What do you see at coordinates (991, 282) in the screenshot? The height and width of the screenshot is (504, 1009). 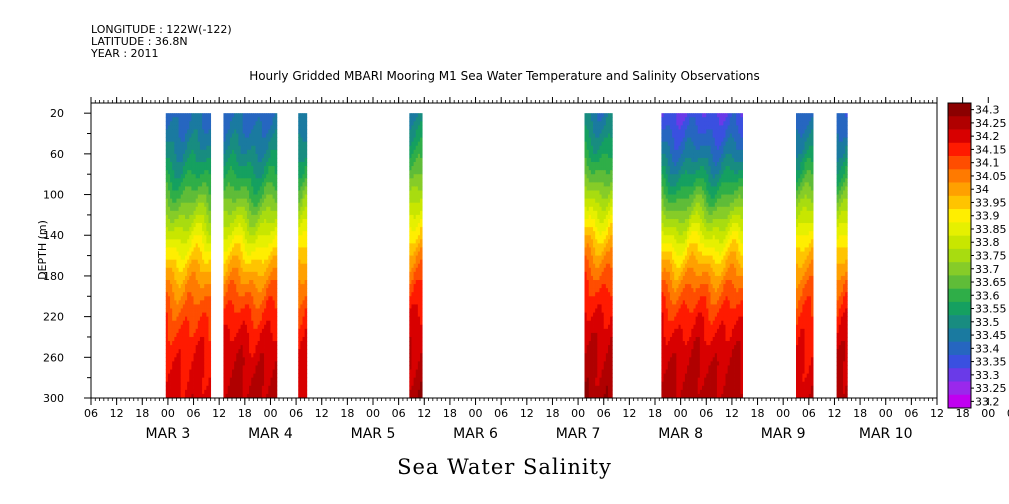 I see `colorbar-label: 33.65` at bounding box center [991, 282].